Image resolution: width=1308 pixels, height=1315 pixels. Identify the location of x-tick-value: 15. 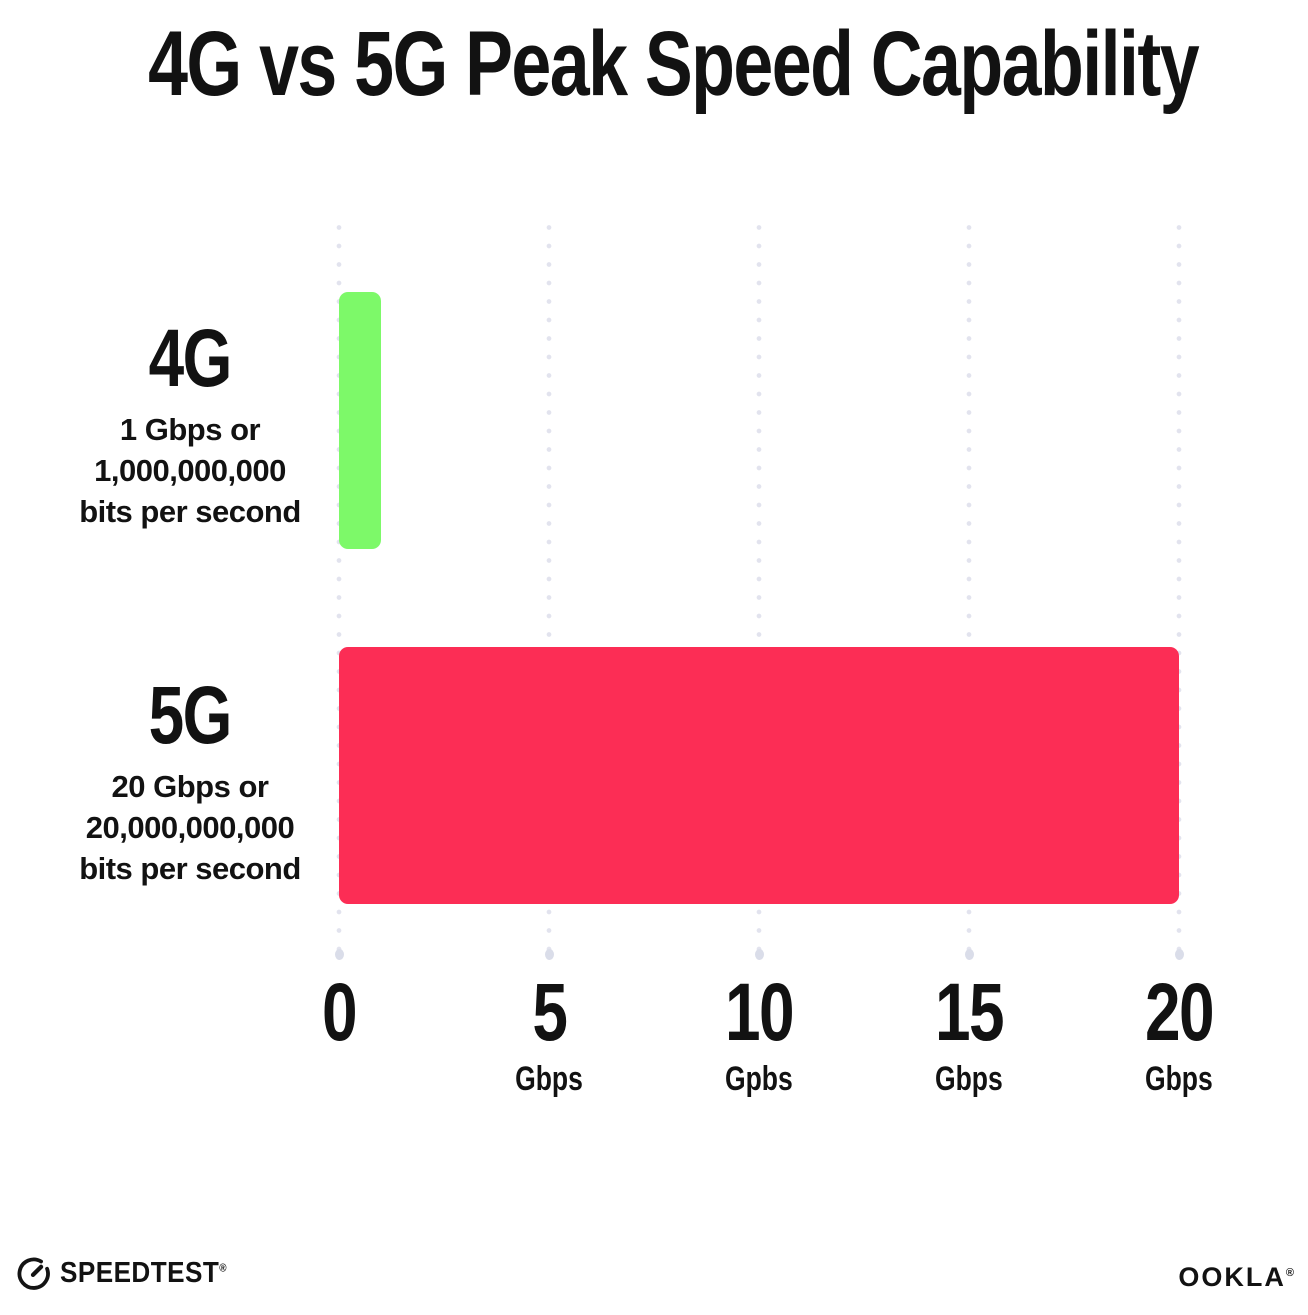
(969, 1012).